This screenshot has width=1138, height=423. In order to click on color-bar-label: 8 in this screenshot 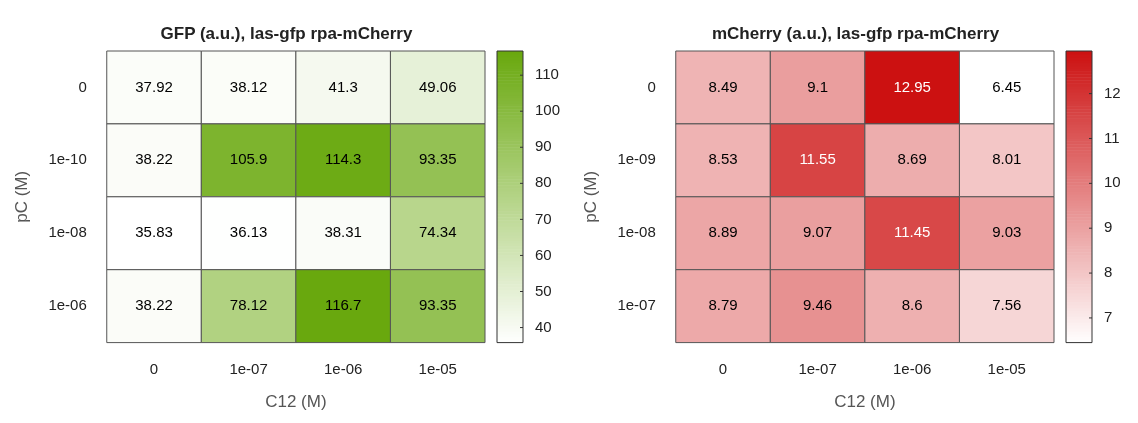, I will do `click(1108, 272)`.